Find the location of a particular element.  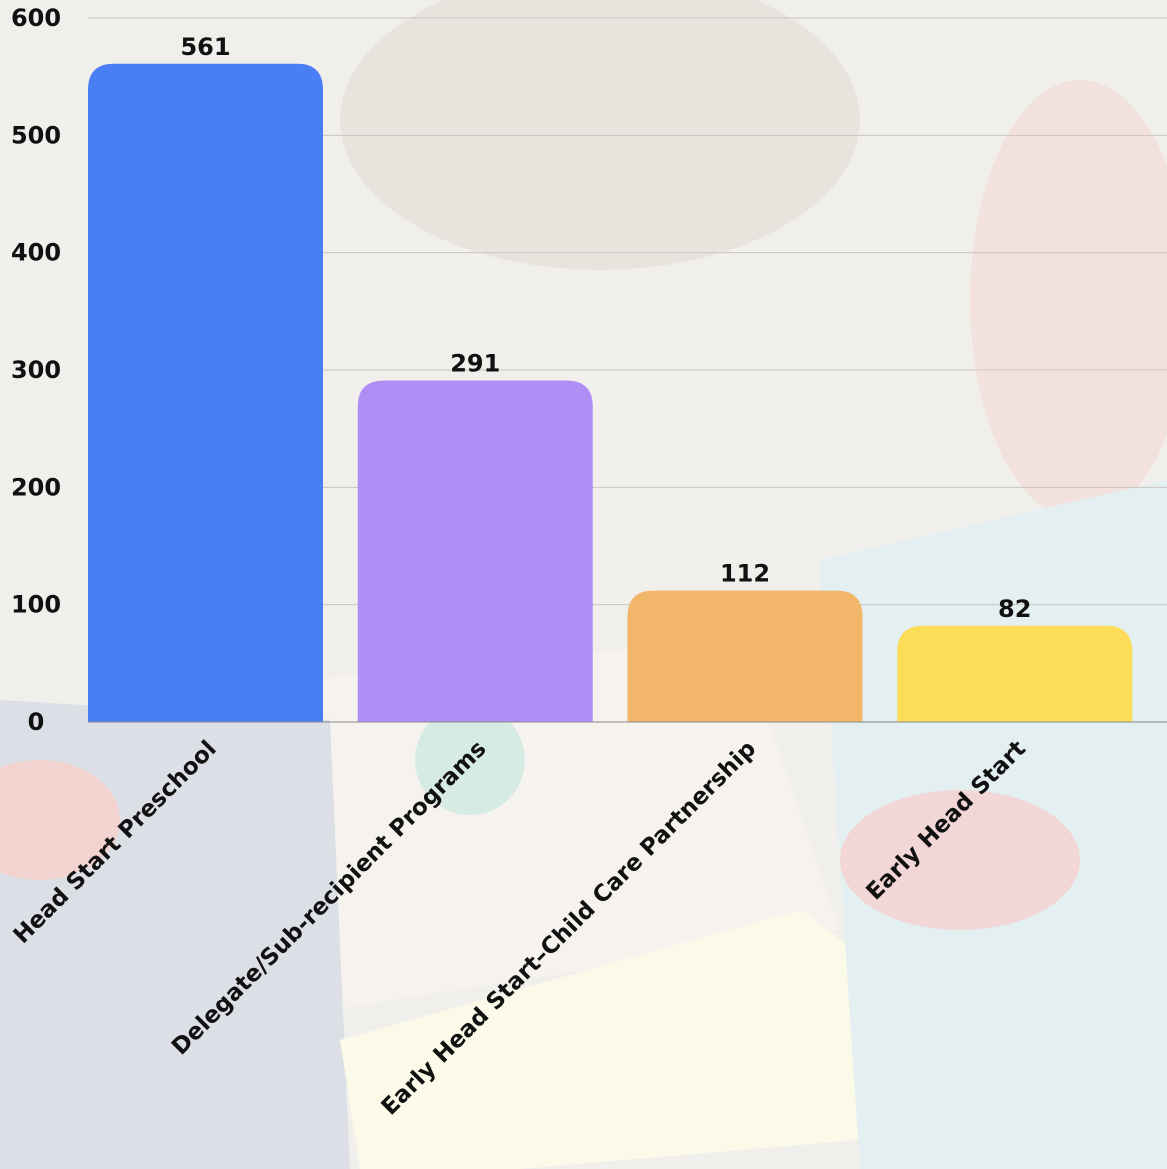

bar-value-label: 82 is located at coordinates (1014, 609).